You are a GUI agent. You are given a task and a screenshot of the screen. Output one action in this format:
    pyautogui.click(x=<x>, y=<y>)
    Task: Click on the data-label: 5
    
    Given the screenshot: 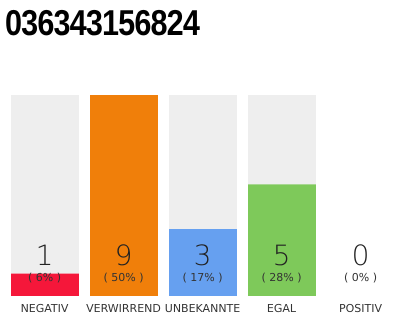 What is the action you would take?
    pyautogui.click(x=281, y=255)
    